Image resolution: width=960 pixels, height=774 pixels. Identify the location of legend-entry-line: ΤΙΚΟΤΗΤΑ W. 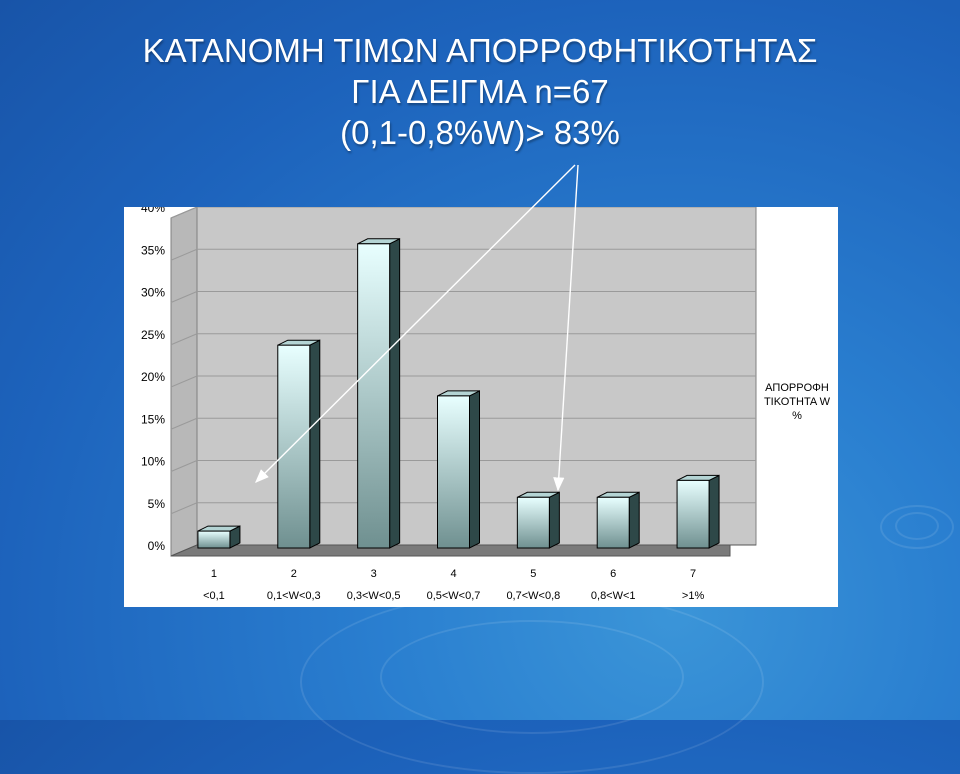
(797, 402).